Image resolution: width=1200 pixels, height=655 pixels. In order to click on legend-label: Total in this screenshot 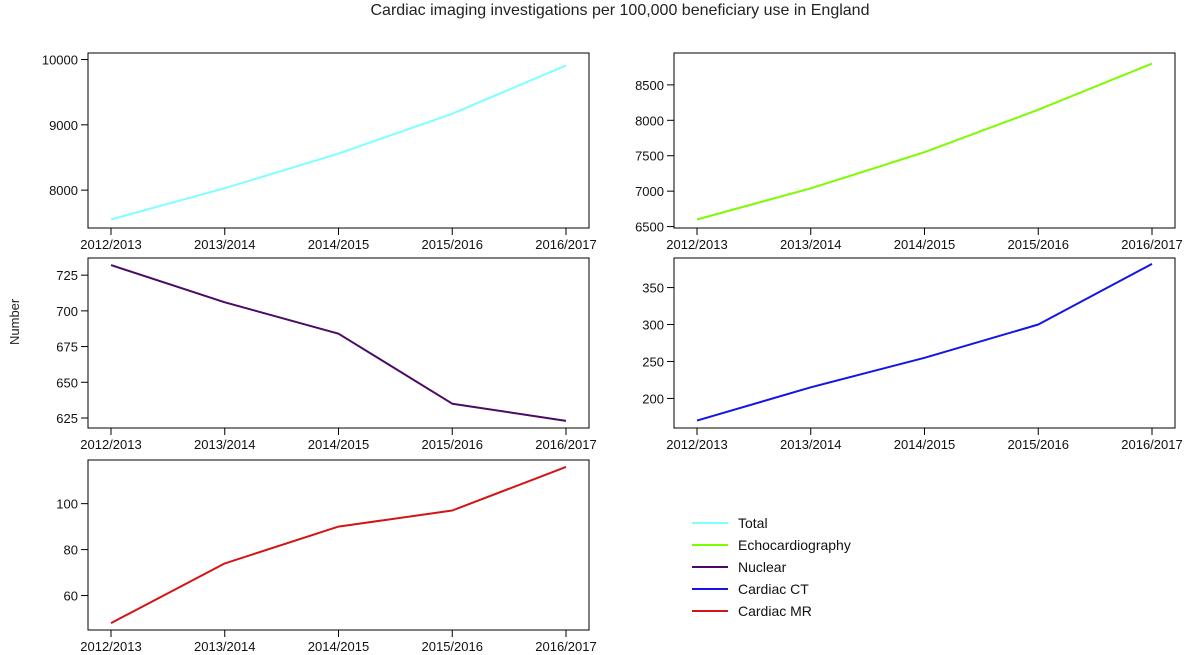, I will do `click(753, 523)`.